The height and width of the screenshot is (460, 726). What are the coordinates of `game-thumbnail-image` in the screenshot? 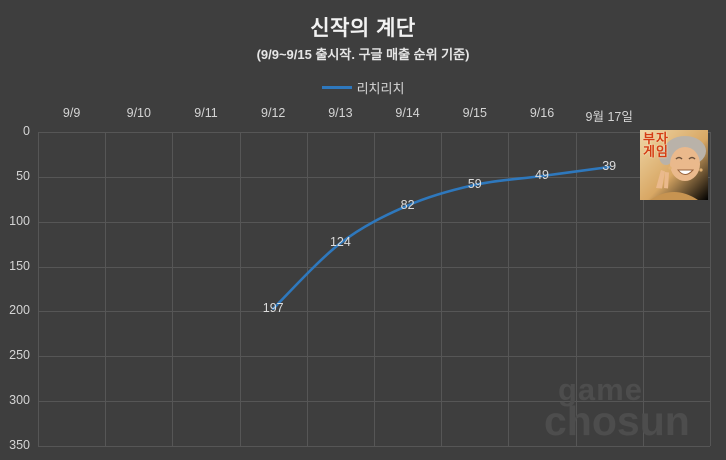 It's located at (674, 165).